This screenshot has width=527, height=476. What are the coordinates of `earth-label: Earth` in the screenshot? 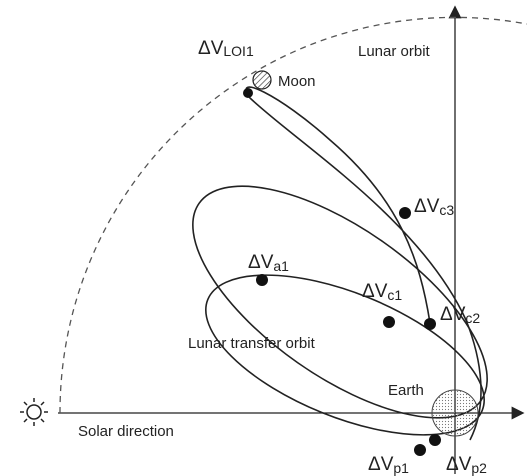 It's located at (406, 390).